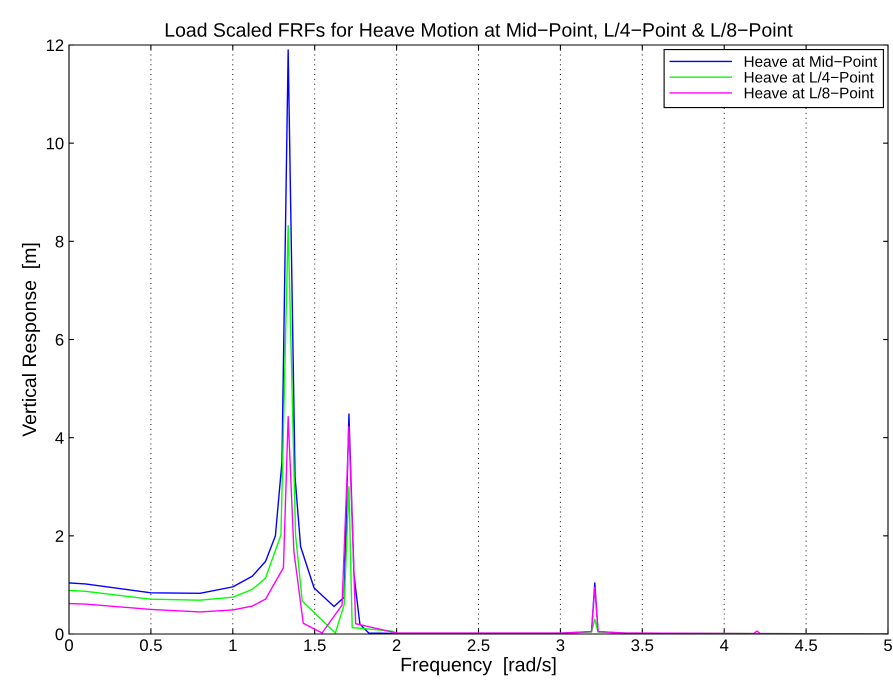 Image resolution: width=893 pixels, height=688 pixels. Describe the element at coordinates (59, 438) in the screenshot. I see `y-tick-label: 4` at that location.